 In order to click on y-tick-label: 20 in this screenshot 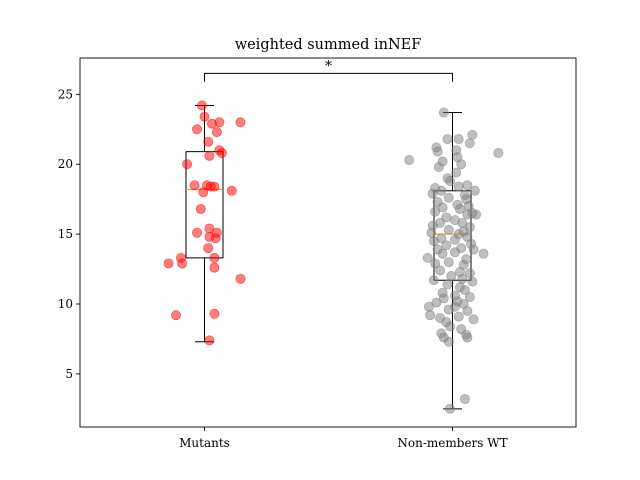, I will do `click(65, 164)`.